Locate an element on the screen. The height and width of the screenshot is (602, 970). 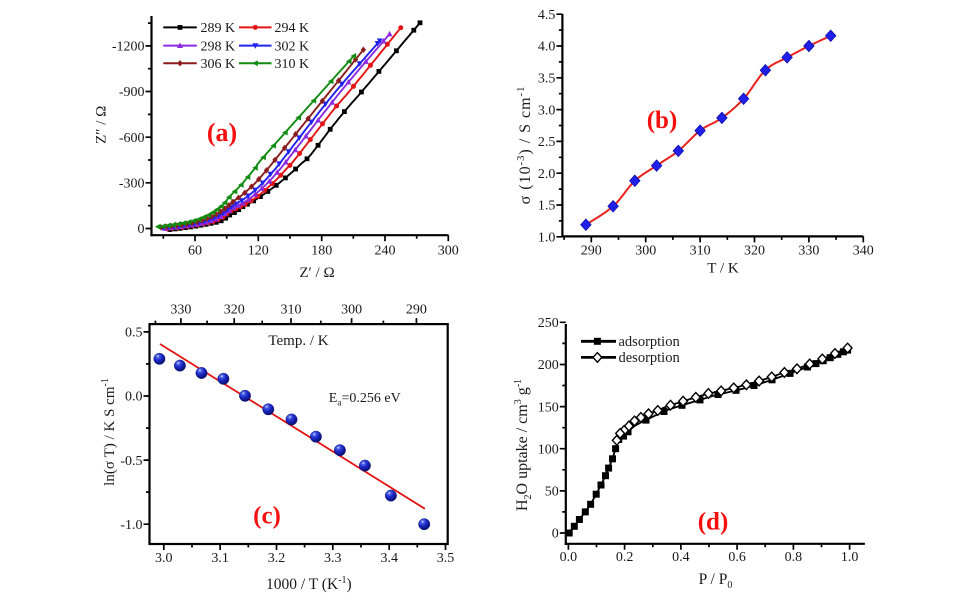
svg-text: (b) is located at coordinates (662, 120).